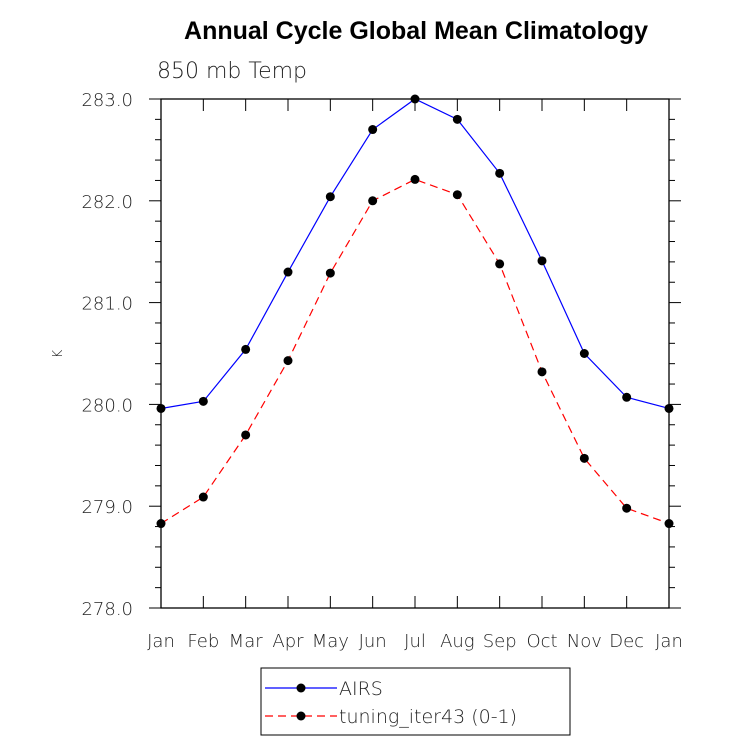 The height and width of the screenshot is (741, 733). I want to click on legend-label-1: tuning_iter43 (0-1), so click(428, 717).